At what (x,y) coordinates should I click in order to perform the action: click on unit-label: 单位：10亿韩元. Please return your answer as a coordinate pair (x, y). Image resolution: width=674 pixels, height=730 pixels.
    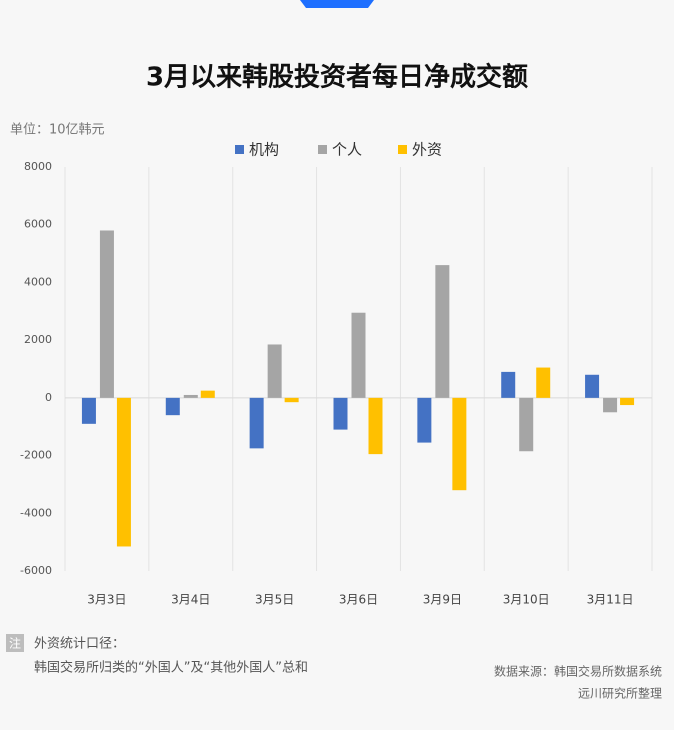
    Looking at the image, I should click on (57, 130).